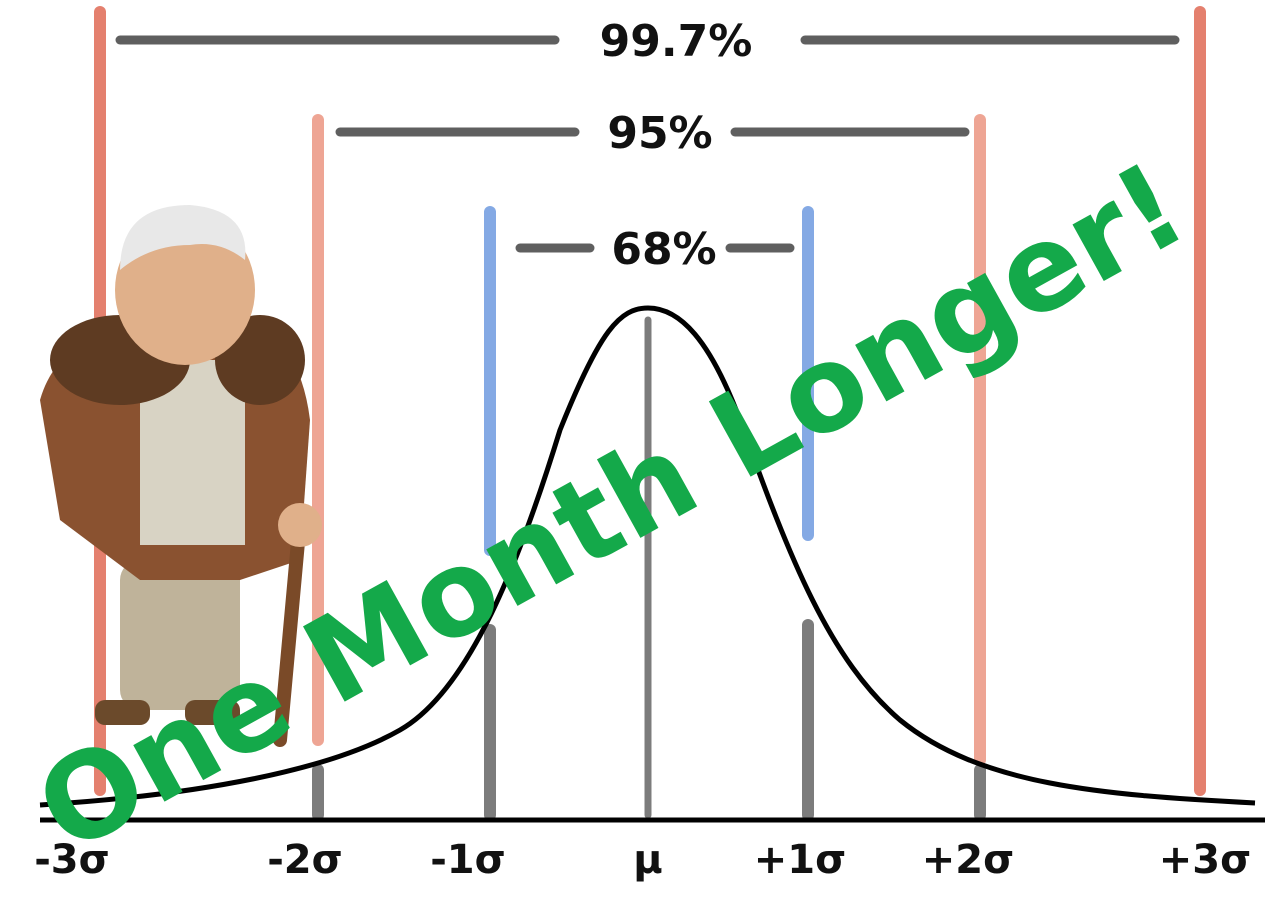  What do you see at coordinates (180, 635) in the screenshot?
I see `trousers` at bounding box center [180, 635].